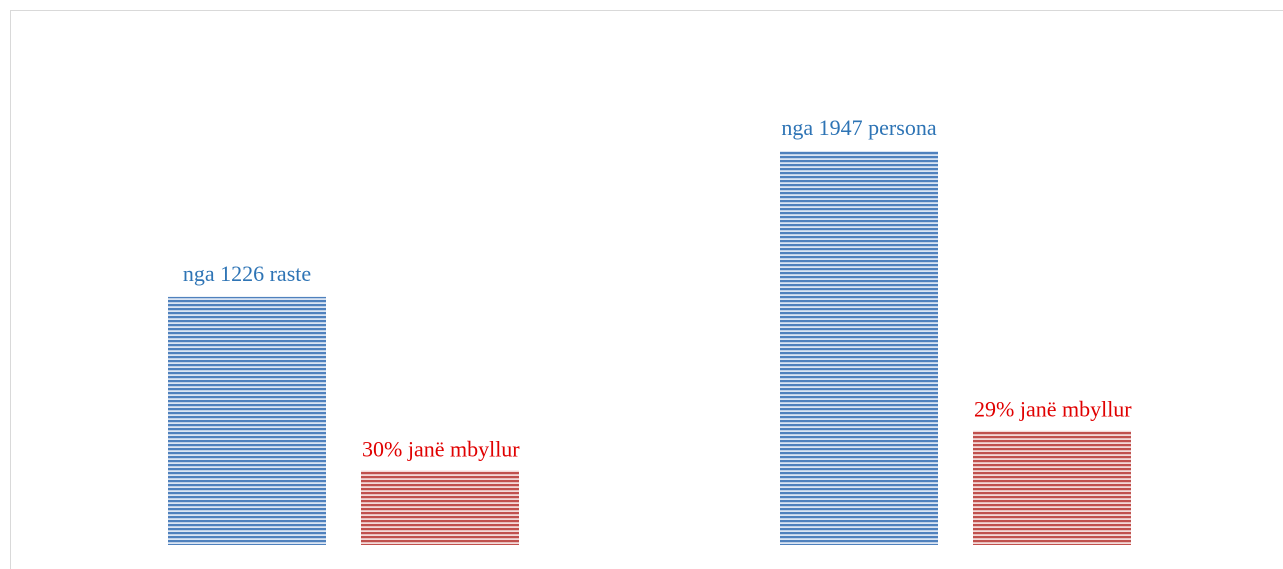 The image size is (1283, 569). What do you see at coordinates (1053, 409) in the screenshot?
I see `data-label: 29% janë mbyllur` at bounding box center [1053, 409].